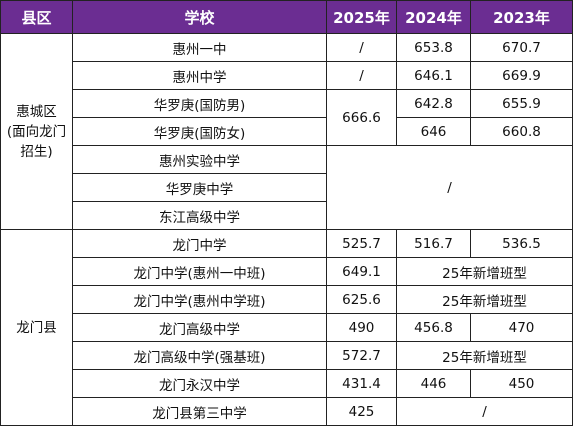 The width and height of the screenshot is (573, 426). Describe the element at coordinates (36, 327) in the screenshot. I see `district-cell: 龙门县` at that location.